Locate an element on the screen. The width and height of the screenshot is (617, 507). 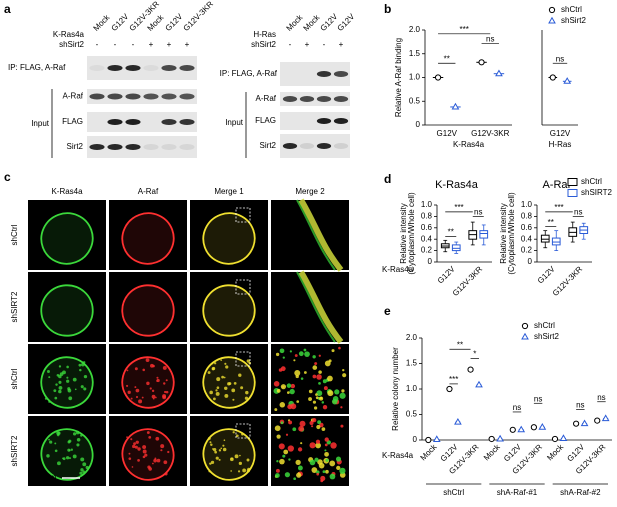
y-axis-label: (Cytoplasm/Whole cell) is located at coordinates (411, 233).